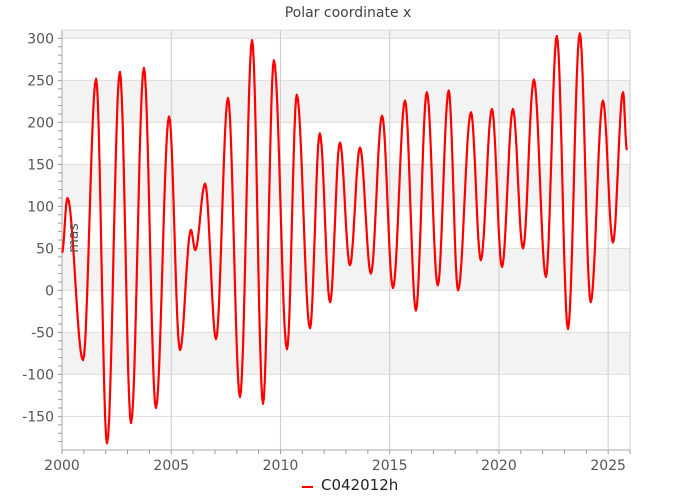  Describe the element at coordinates (281, 466) in the screenshot. I see `x-tick-label: 2010` at that location.